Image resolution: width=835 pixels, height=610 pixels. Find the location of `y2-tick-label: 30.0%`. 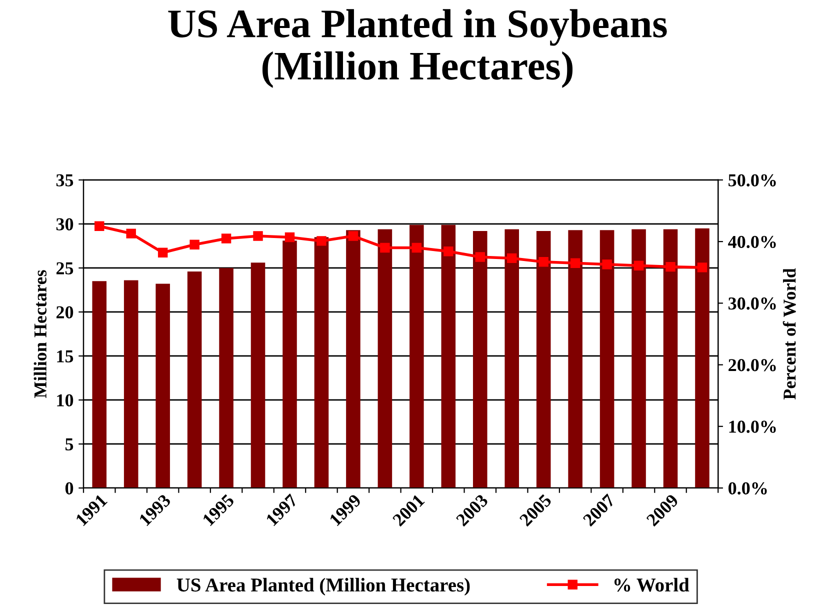

y2-tick-label: 30.0% is located at coordinates (752, 303).